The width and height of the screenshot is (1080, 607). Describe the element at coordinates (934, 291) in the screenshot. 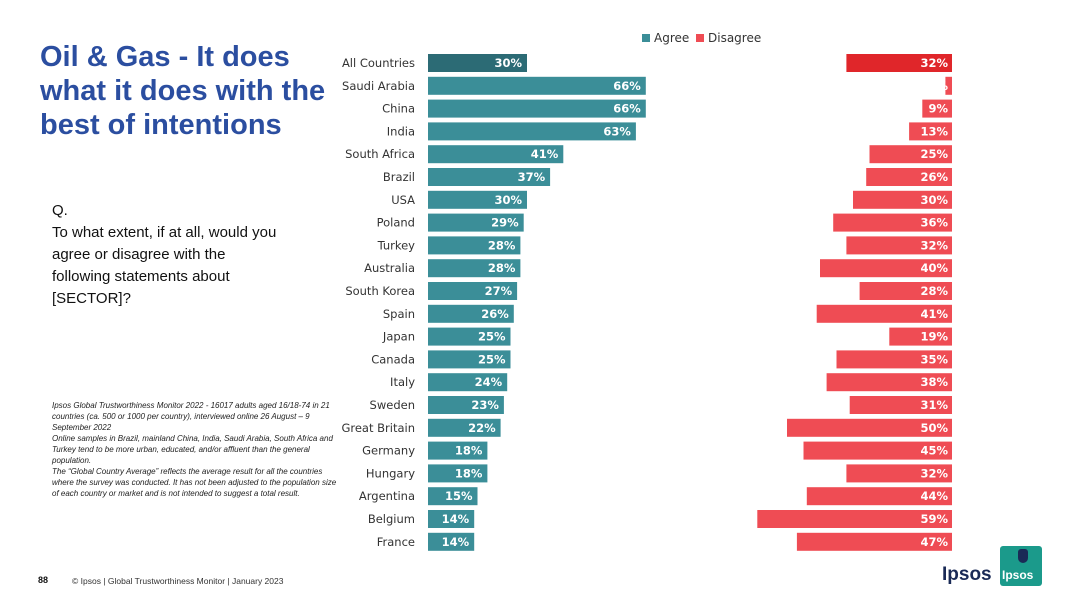

I see `disagree-value-label: 28%` at that location.